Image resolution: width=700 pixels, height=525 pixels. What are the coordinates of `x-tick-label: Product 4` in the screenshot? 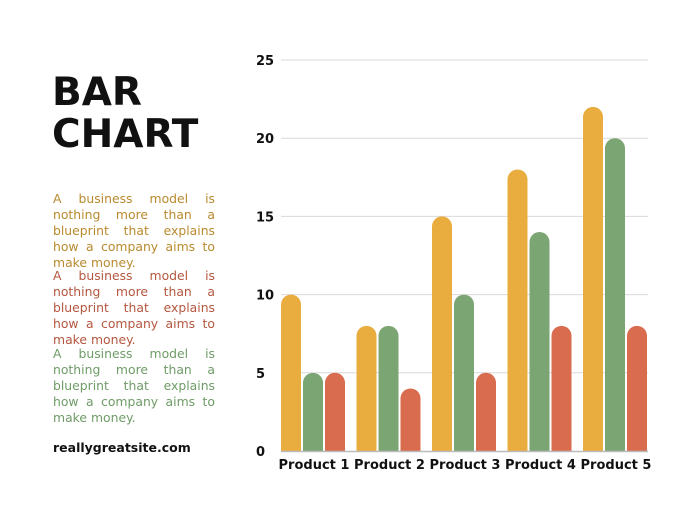 It's located at (540, 465).